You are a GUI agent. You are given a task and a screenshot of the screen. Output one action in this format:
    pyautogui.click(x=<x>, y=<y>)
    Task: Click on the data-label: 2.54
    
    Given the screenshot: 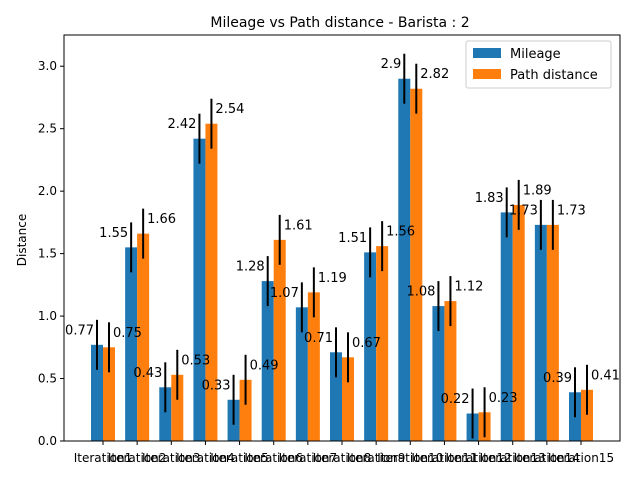 What is the action you would take?
    pyautogui.click(x=229, y=109)
    